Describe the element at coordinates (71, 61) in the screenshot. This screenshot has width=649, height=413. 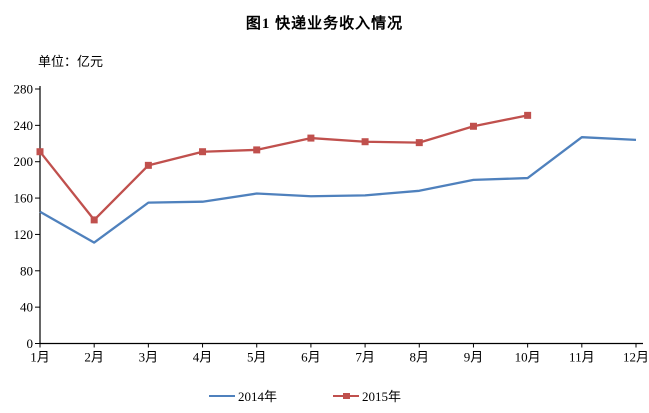
I see `unit-label: 单位：亿元` at that location.